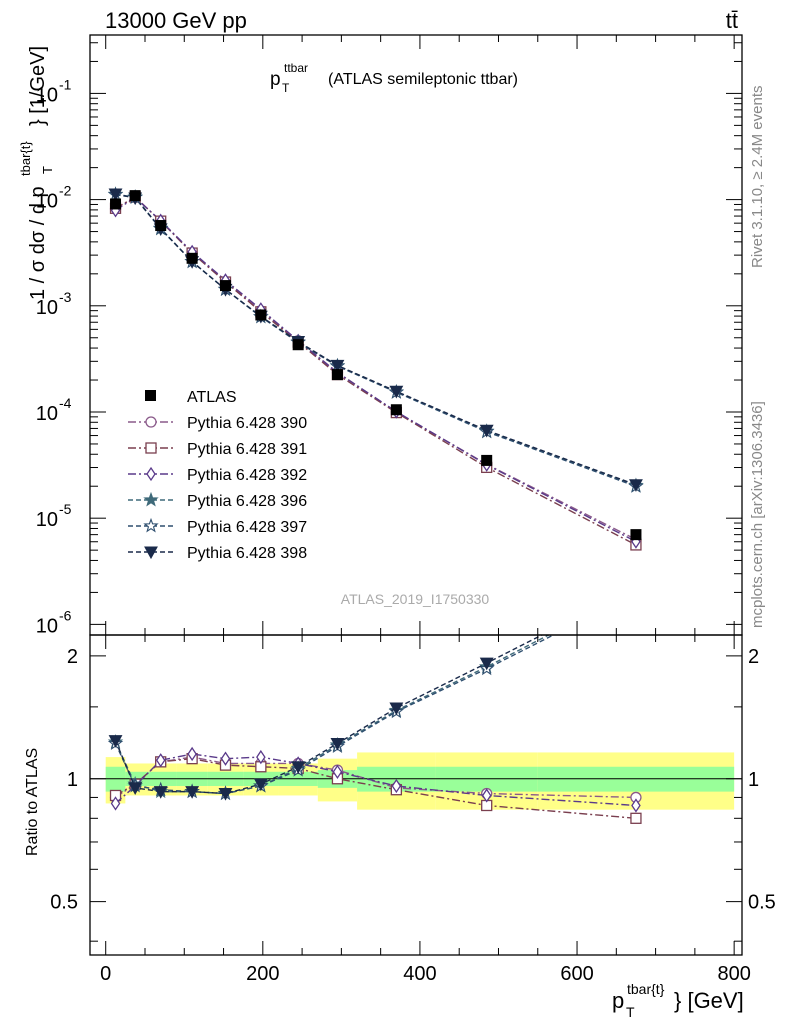 The width and height of the screenshot is (786, 1024). I want to click on y-tick-exponent: -5, so click(65, 509).